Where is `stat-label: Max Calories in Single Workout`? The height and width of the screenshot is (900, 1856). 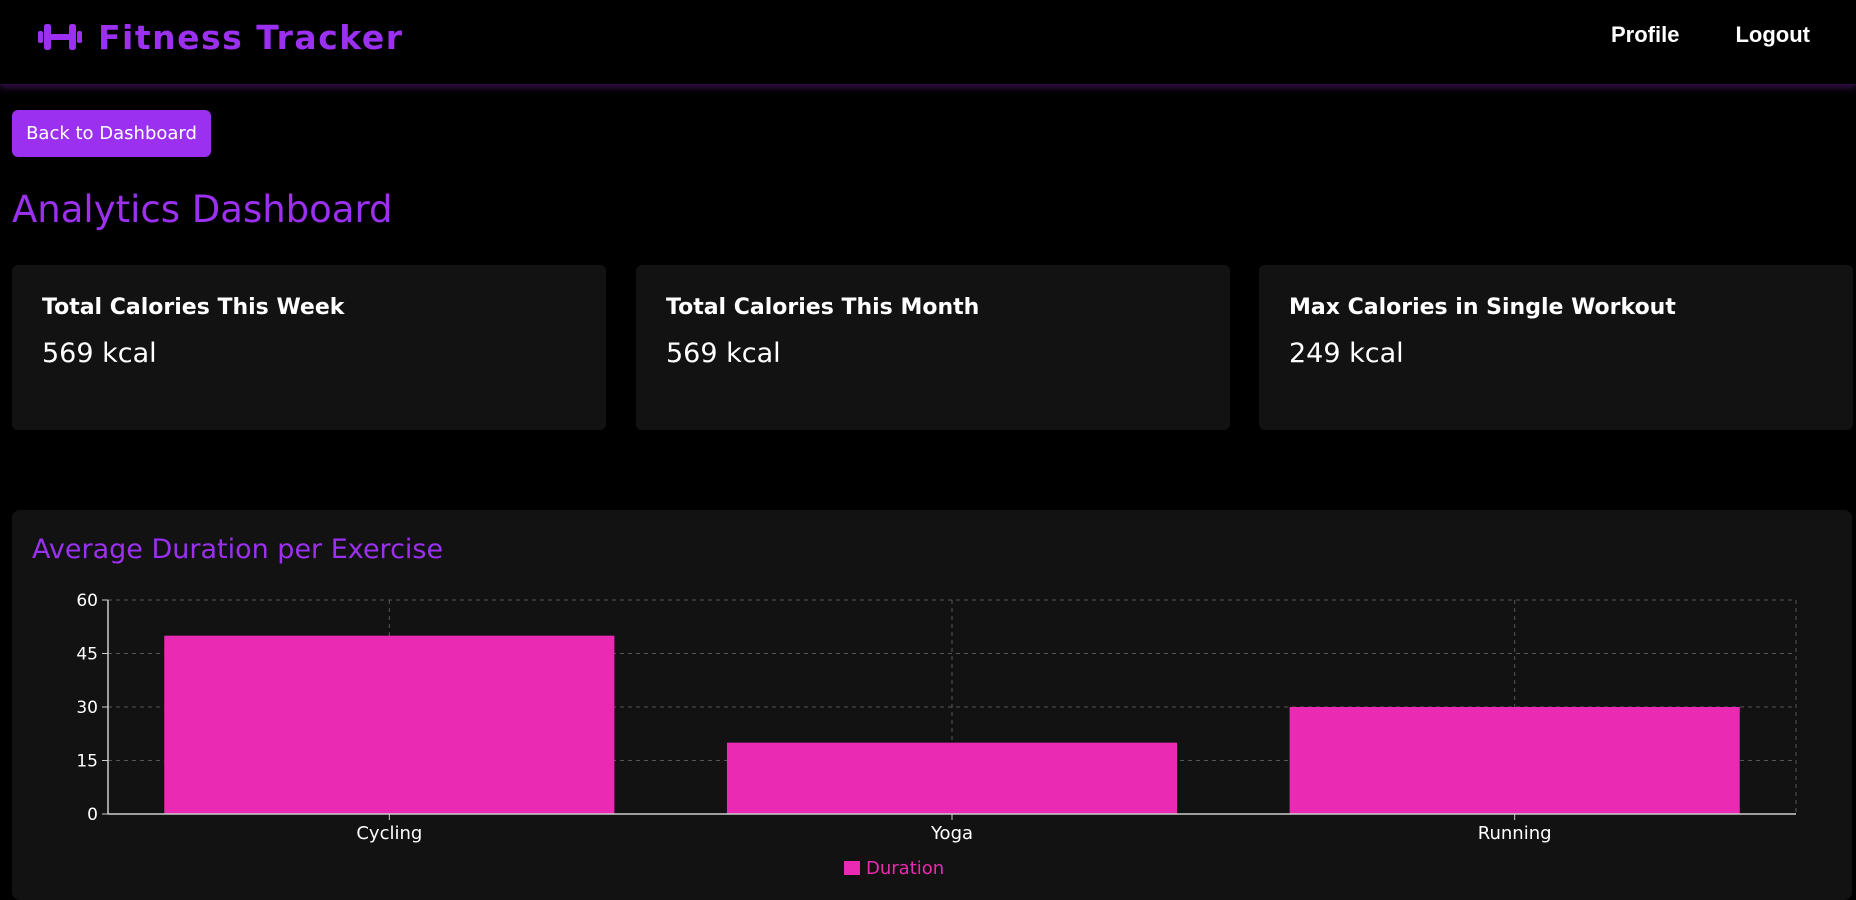 stat-label: Max Calories in Single Workout is located at coordinates (1482, 307).